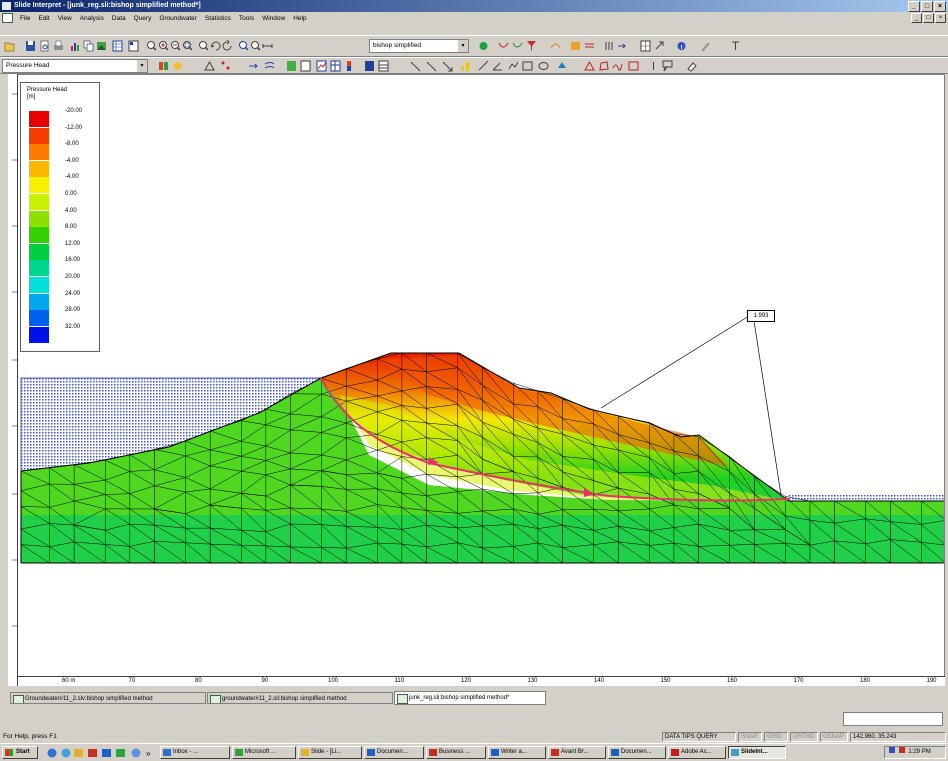 The width and height of the screenshot is (948, 761). I want to click on command-input, so click(893, 719).